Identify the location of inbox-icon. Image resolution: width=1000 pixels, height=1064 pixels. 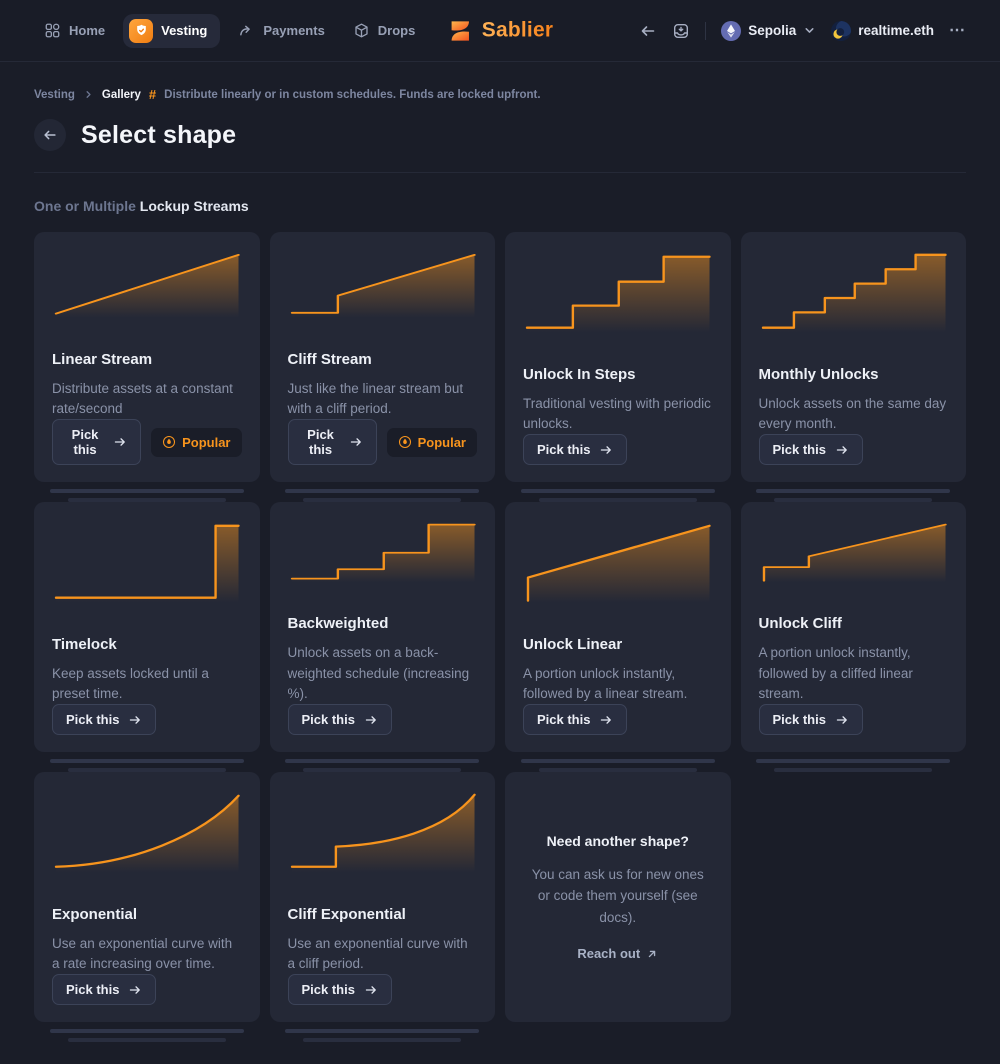
(681, 31).